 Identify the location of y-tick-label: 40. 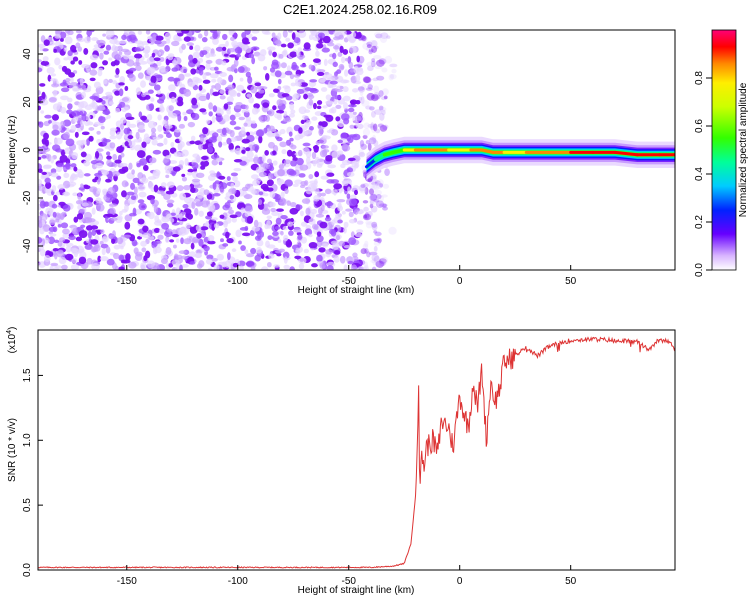
(27, 54).